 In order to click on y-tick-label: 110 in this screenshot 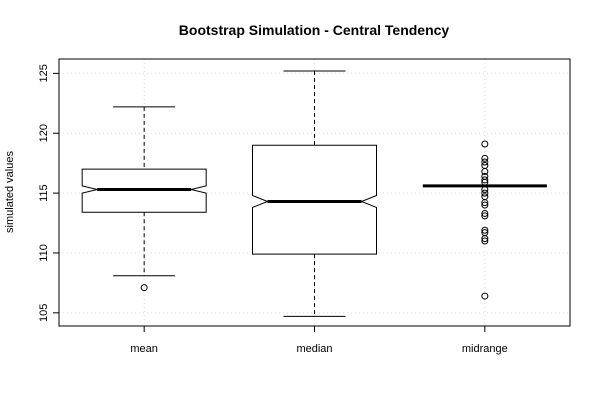, I will do `click(44, 253)`.